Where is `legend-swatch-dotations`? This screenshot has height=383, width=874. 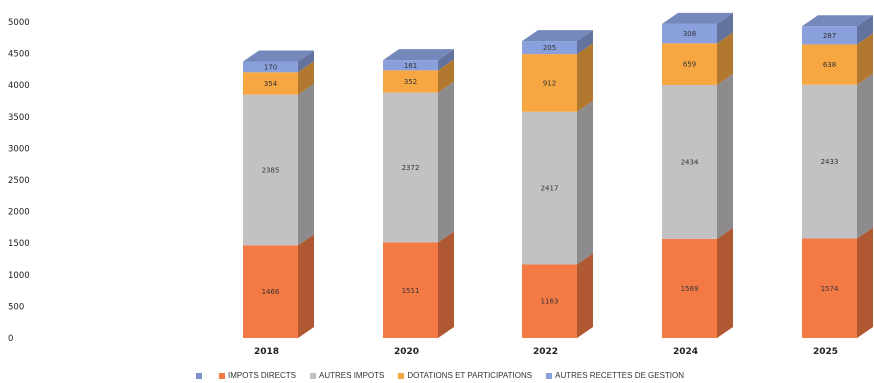
legend-swatch-dotations is located at coordinates (401, 375).